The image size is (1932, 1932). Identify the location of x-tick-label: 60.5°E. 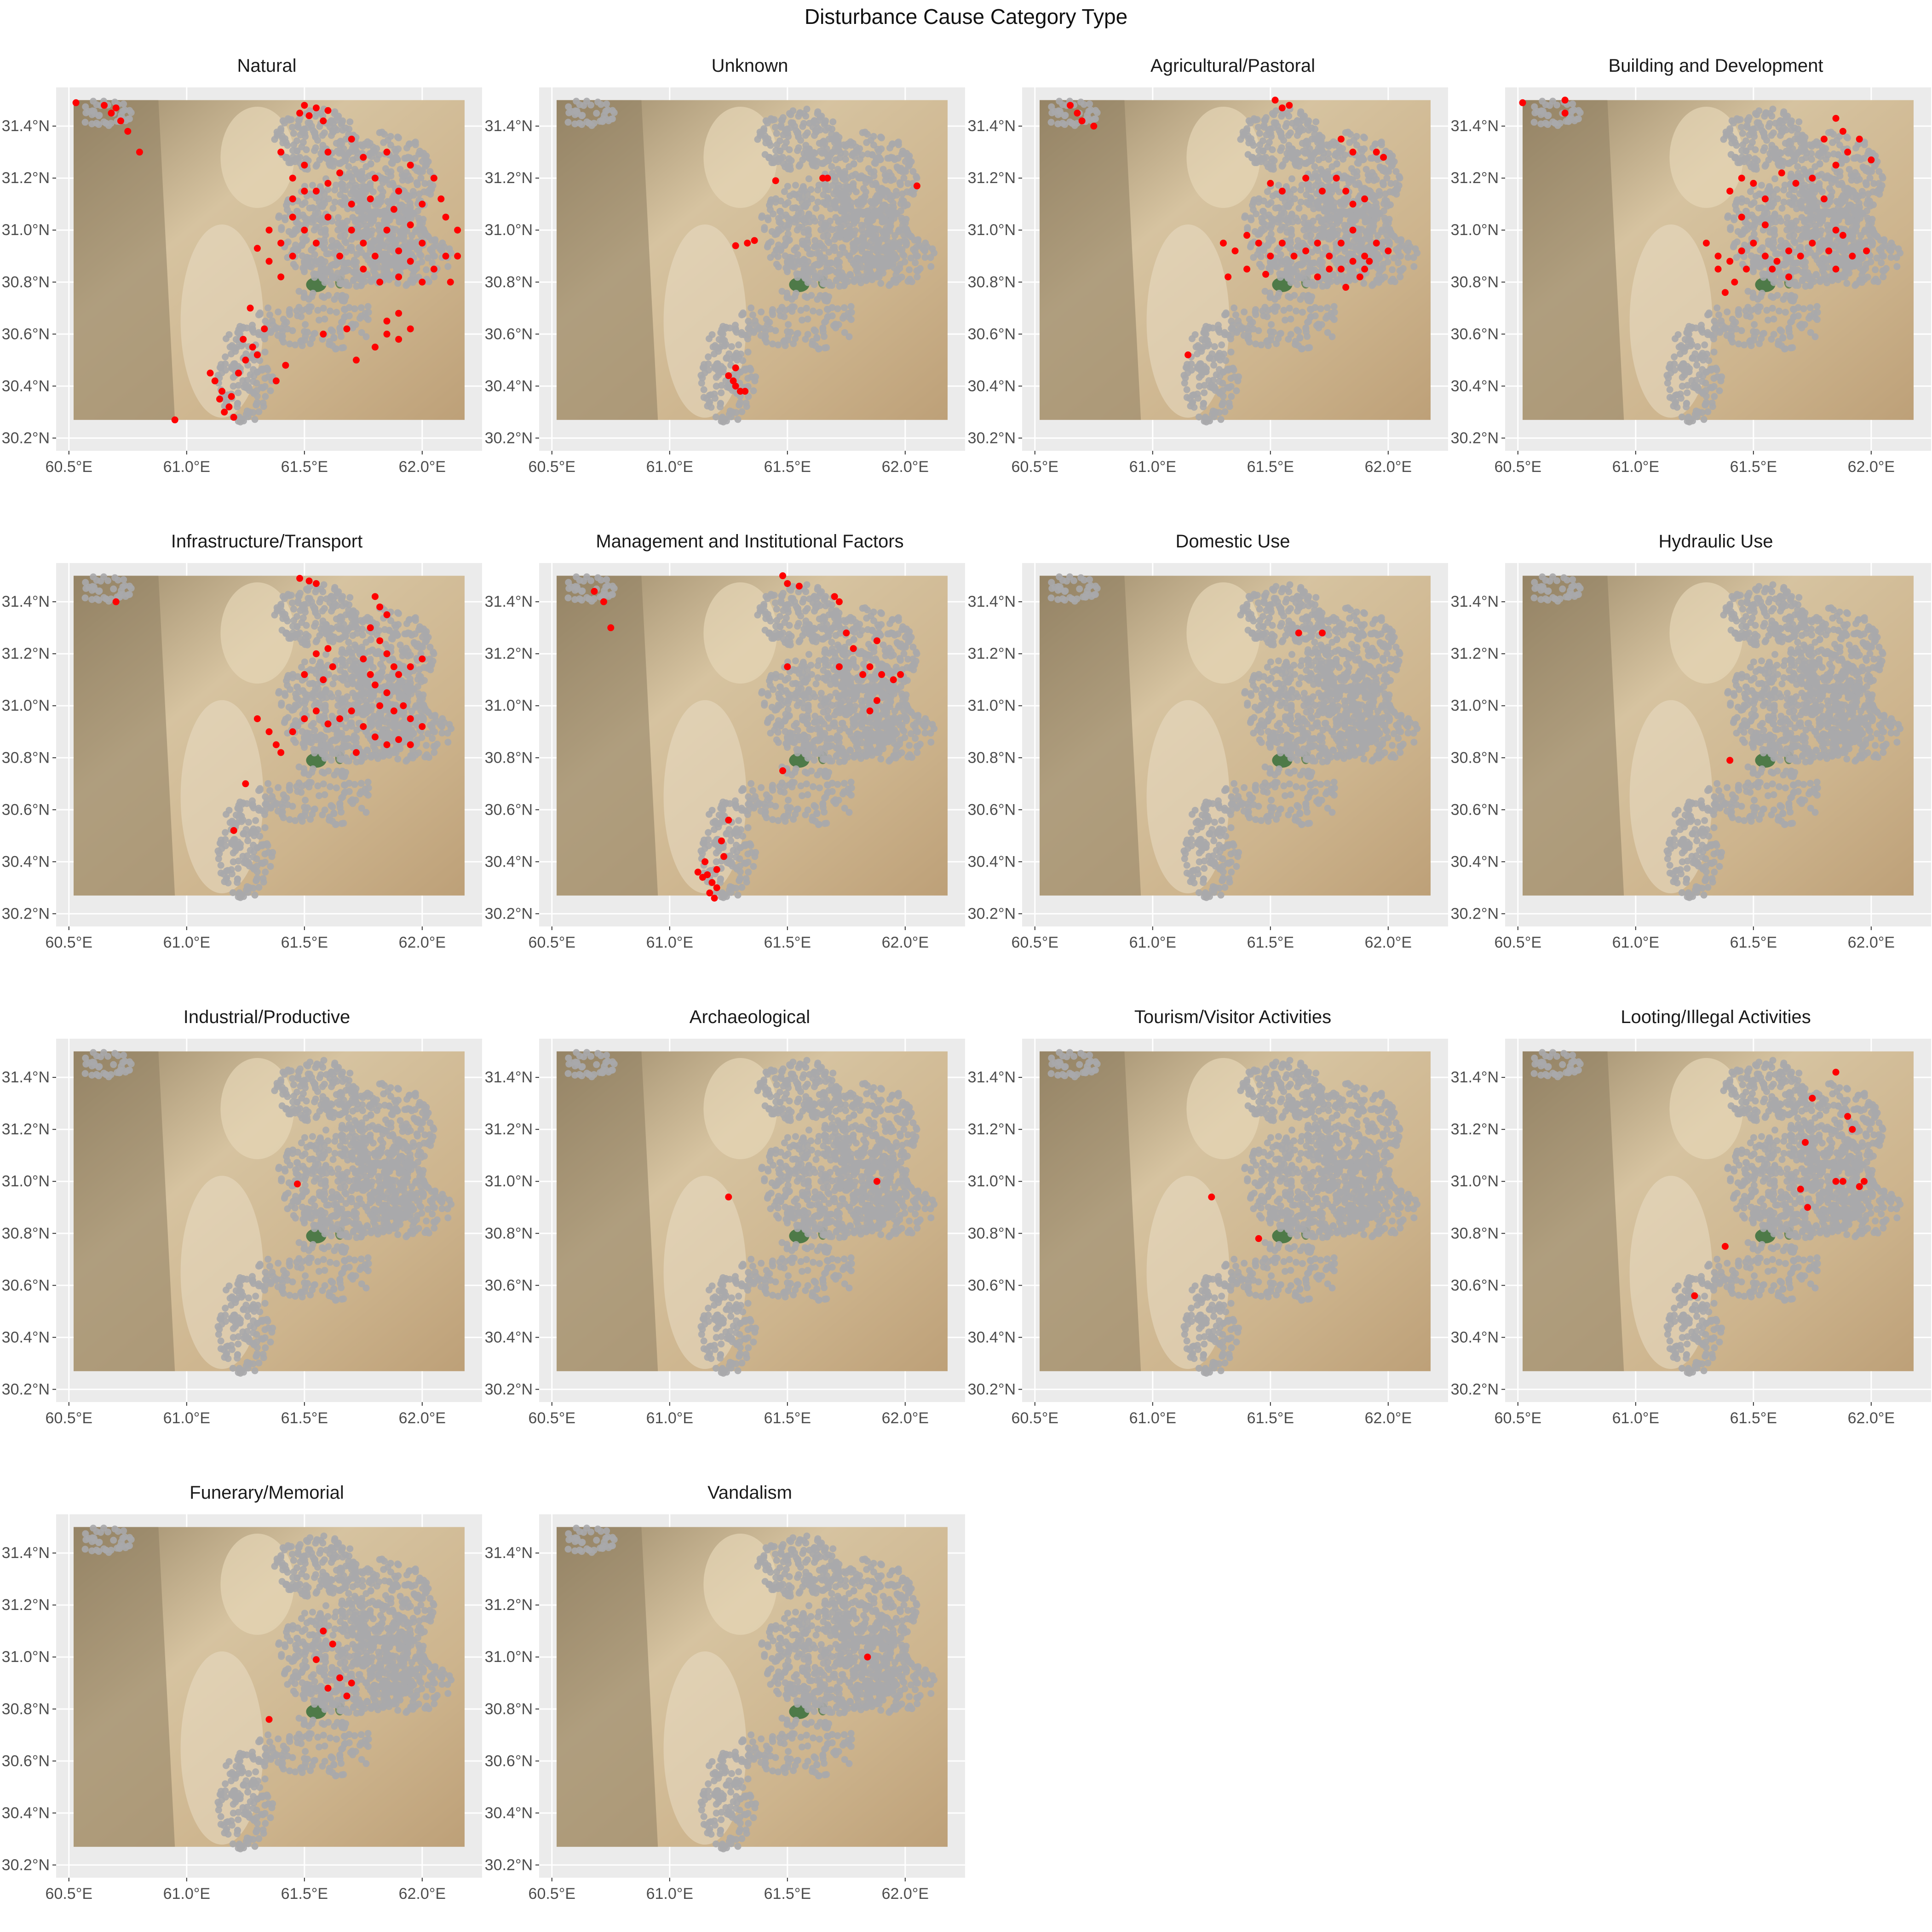
(1035, 467).